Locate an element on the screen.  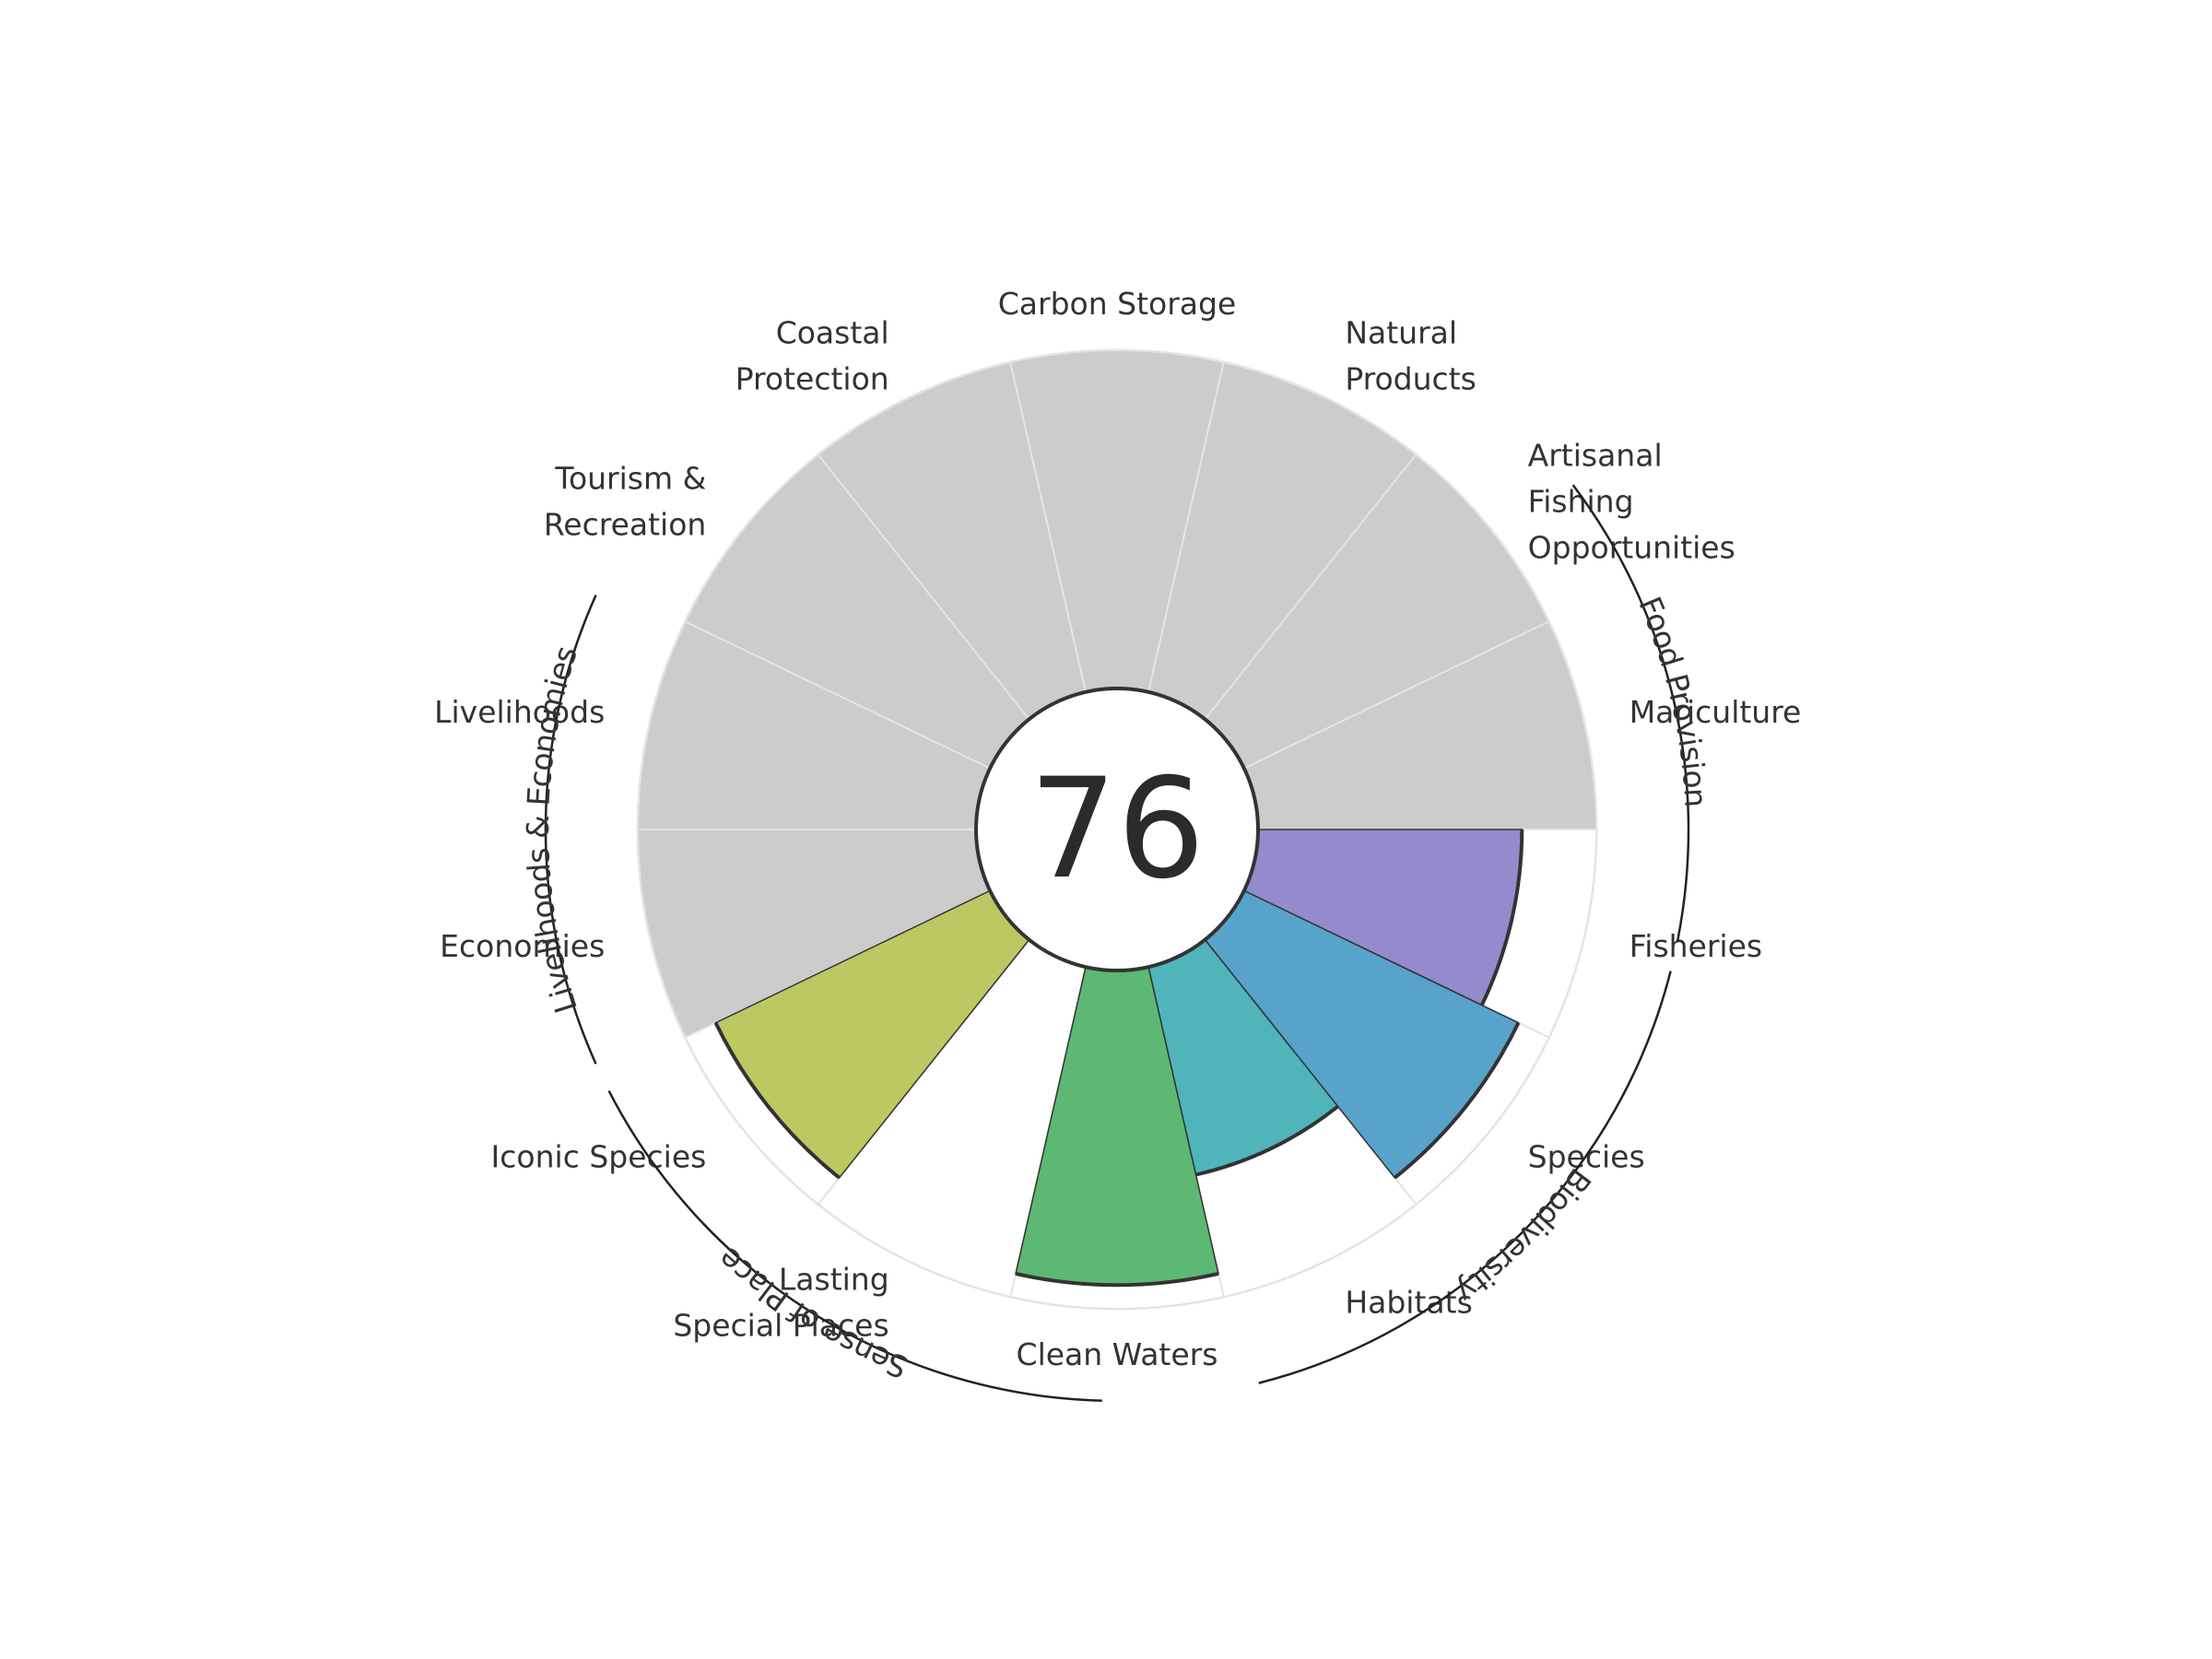
sector-background-tourism-and-recreation is located at coordinates (901, 641).